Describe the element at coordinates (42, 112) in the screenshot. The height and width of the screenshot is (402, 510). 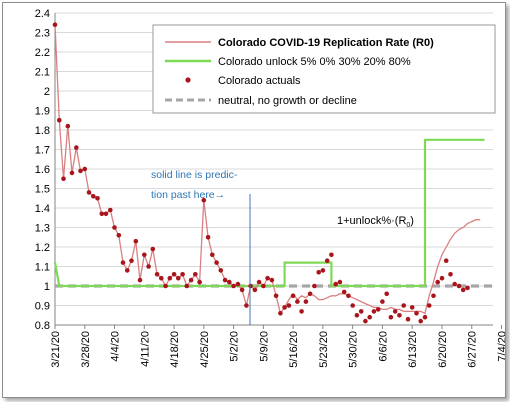
I see `y-tick-label: 1.9` at that location.